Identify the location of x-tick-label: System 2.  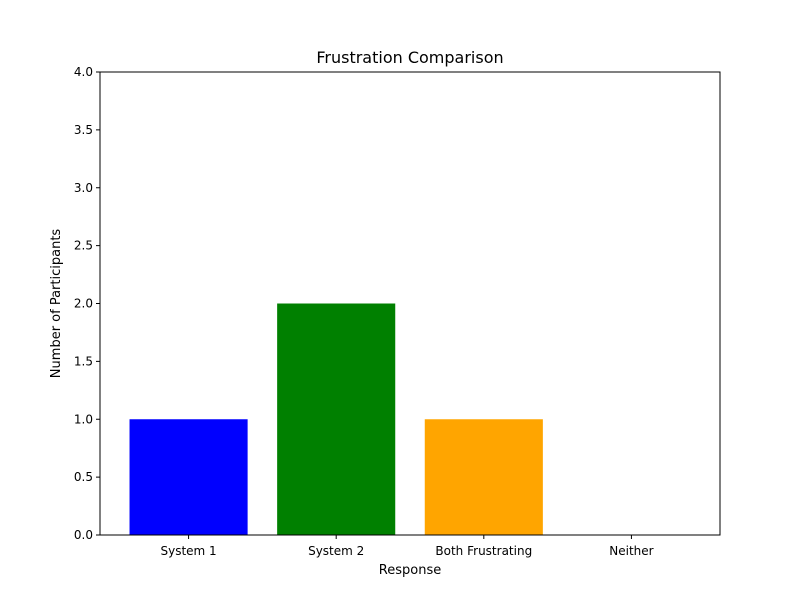
(336, 551).